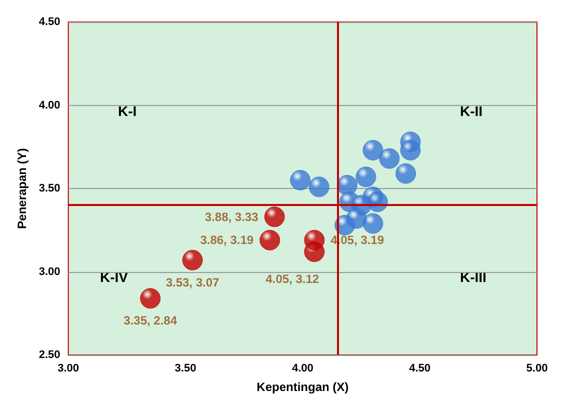  Describe the element at coordinates (193, 282) in the screenshot. I see `data-label: 3.53, 3.07` at that location.